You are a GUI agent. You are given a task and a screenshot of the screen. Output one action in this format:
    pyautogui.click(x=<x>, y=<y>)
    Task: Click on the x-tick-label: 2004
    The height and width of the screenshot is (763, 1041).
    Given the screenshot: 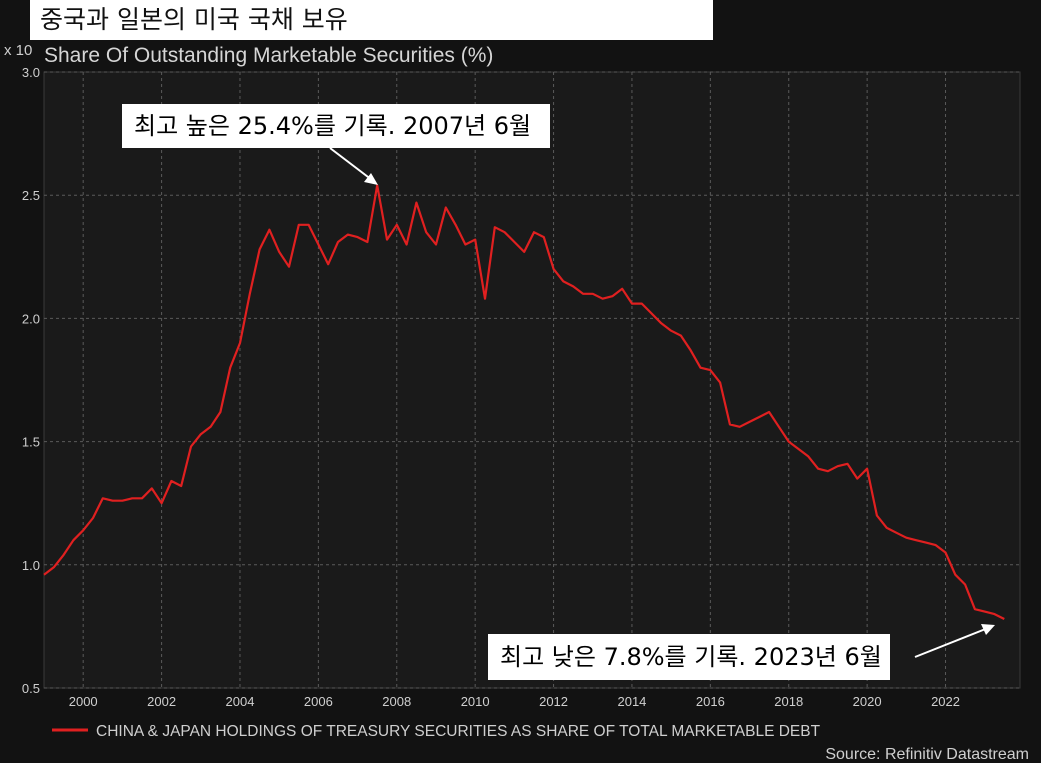 What is the action you would take?
    pyautogui.click(x=240, y=701)
    